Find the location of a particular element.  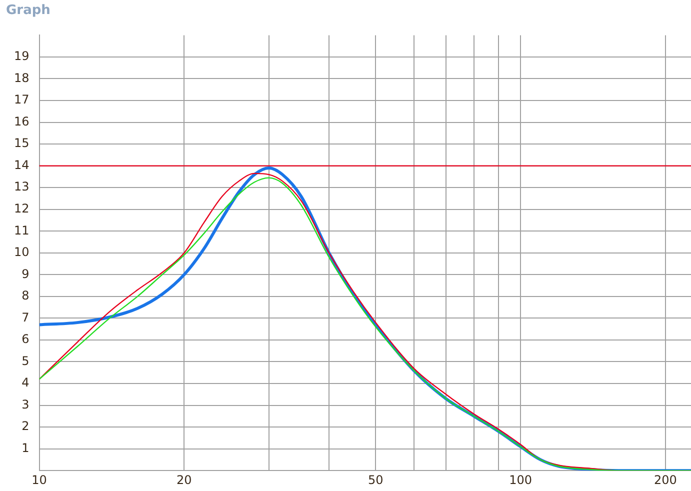

y-tick-label: 10 is located at coordinates (22, 252).